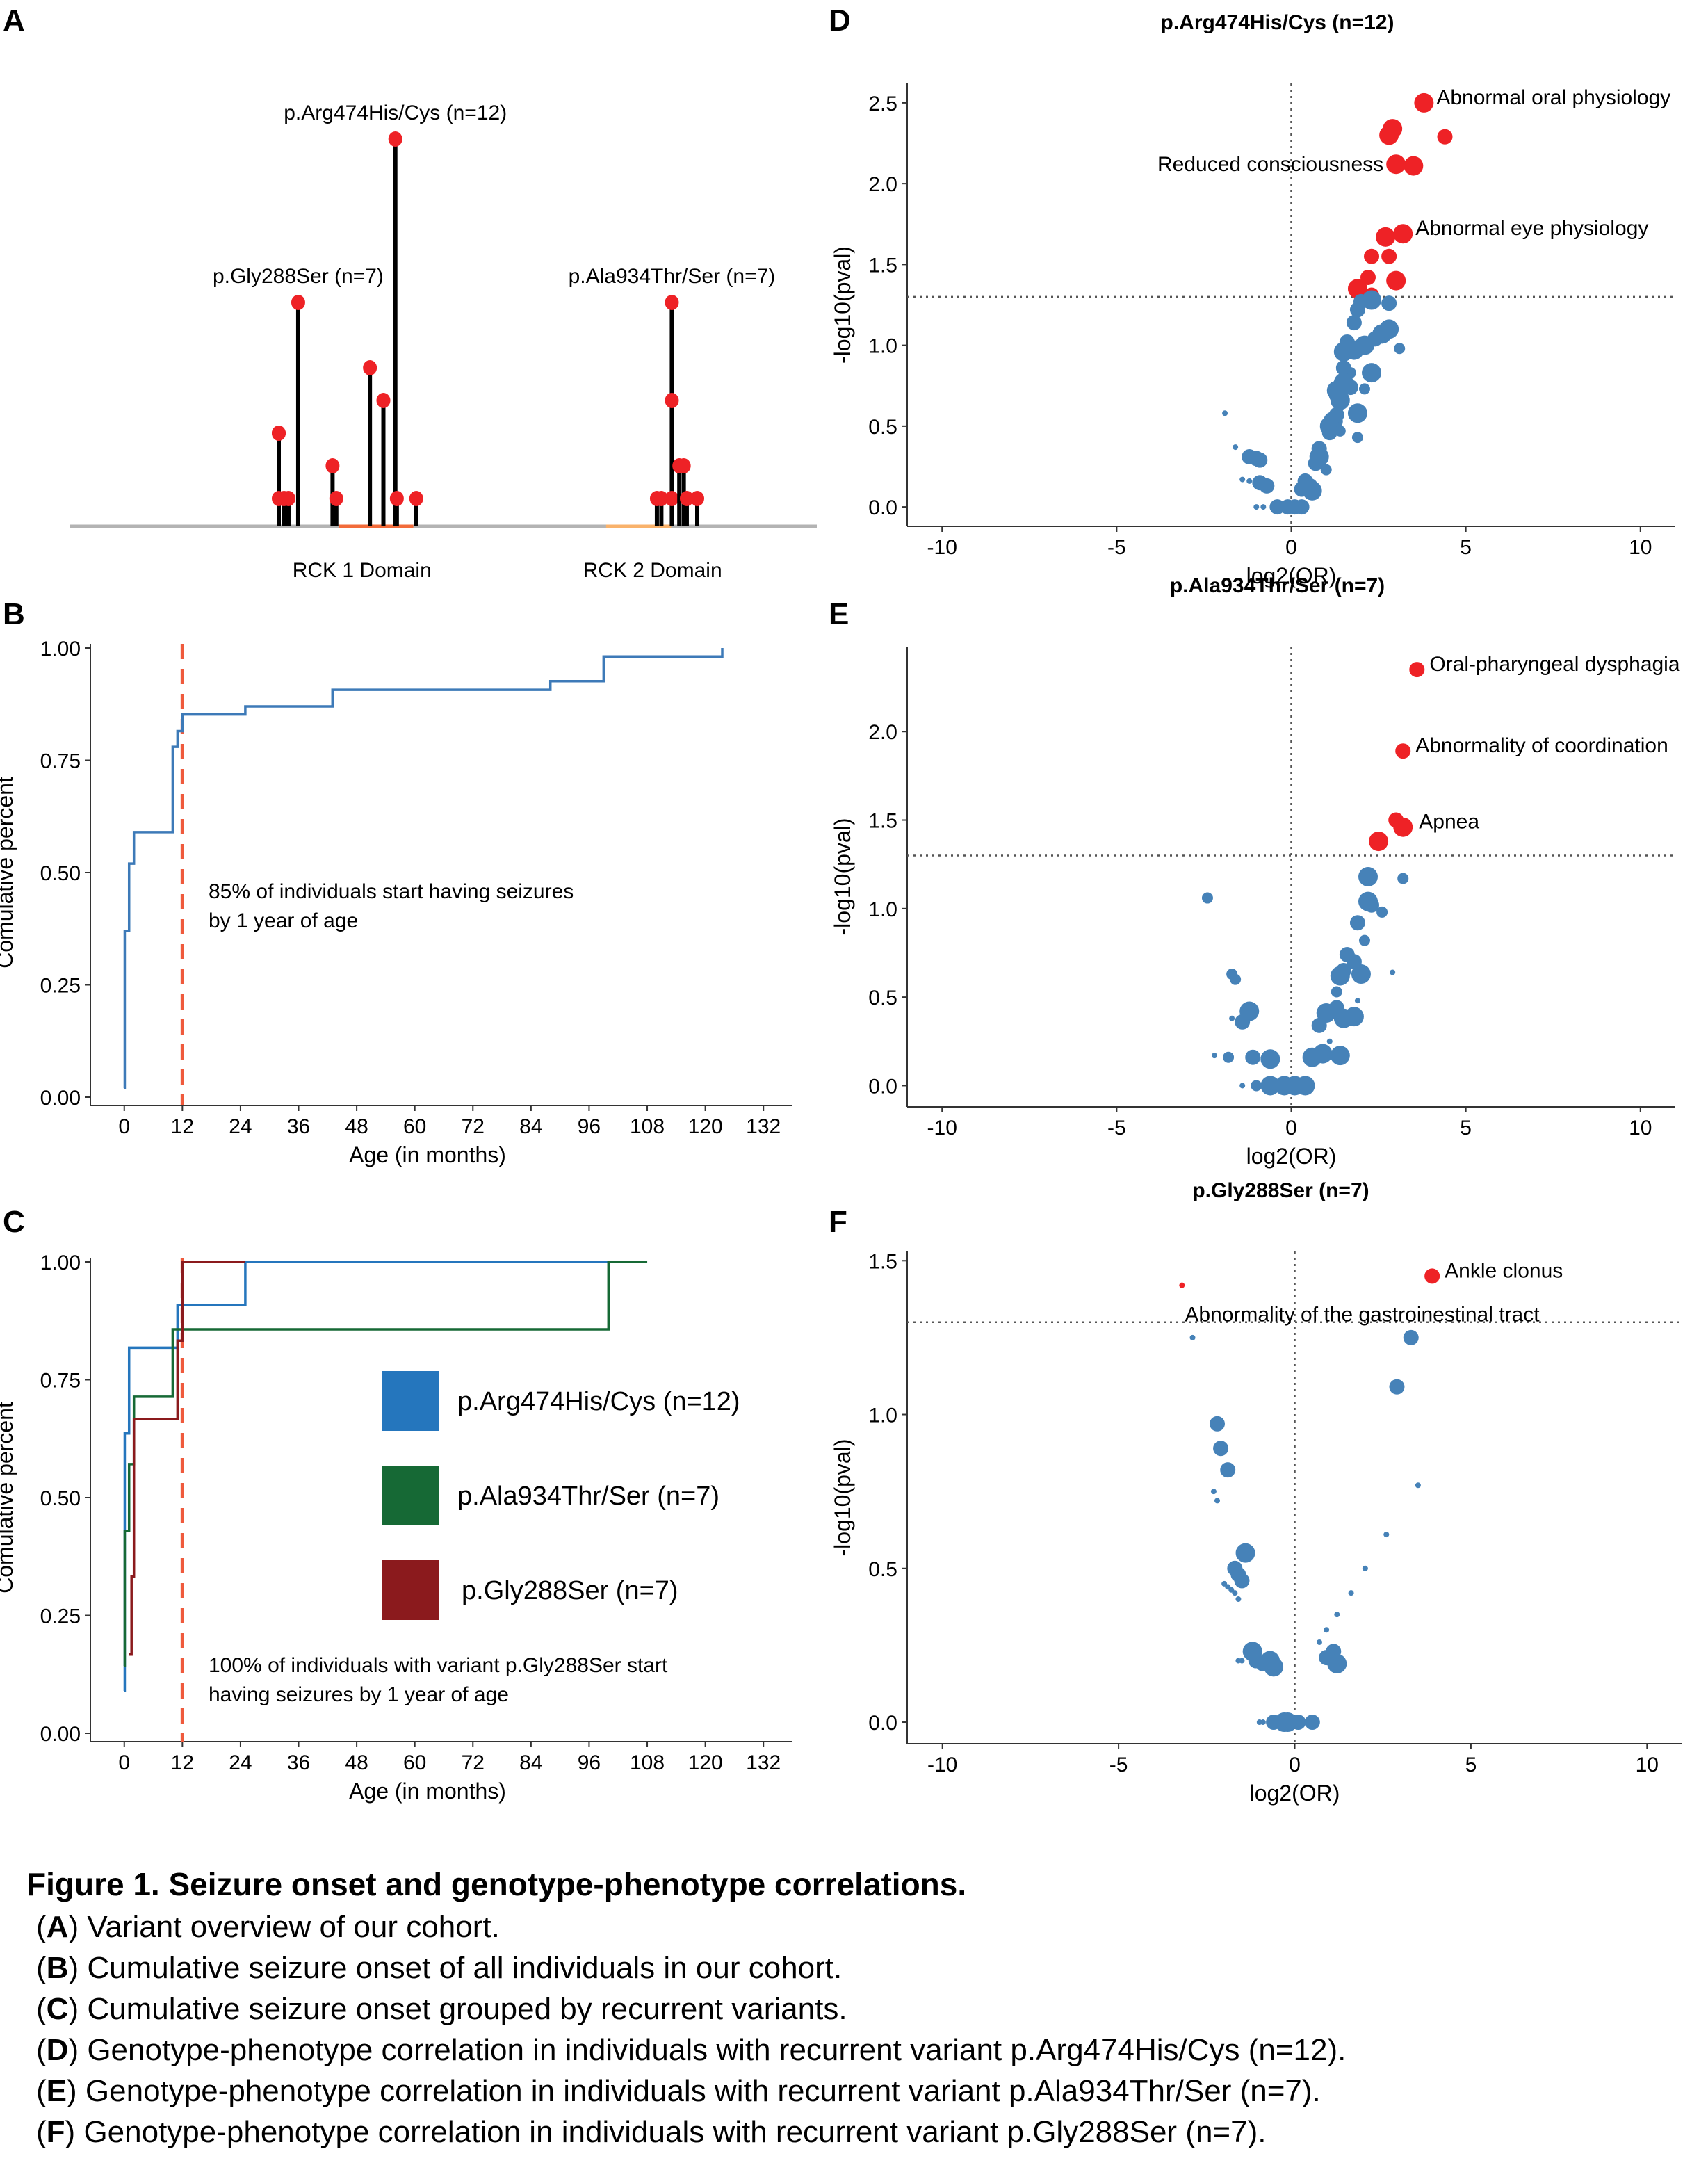 The width and height of the screenshot is (1708, 2172). Describe the element at coordinates (1118, 1764) in the screenshot. I see `x-tick-label: -5` at that location.